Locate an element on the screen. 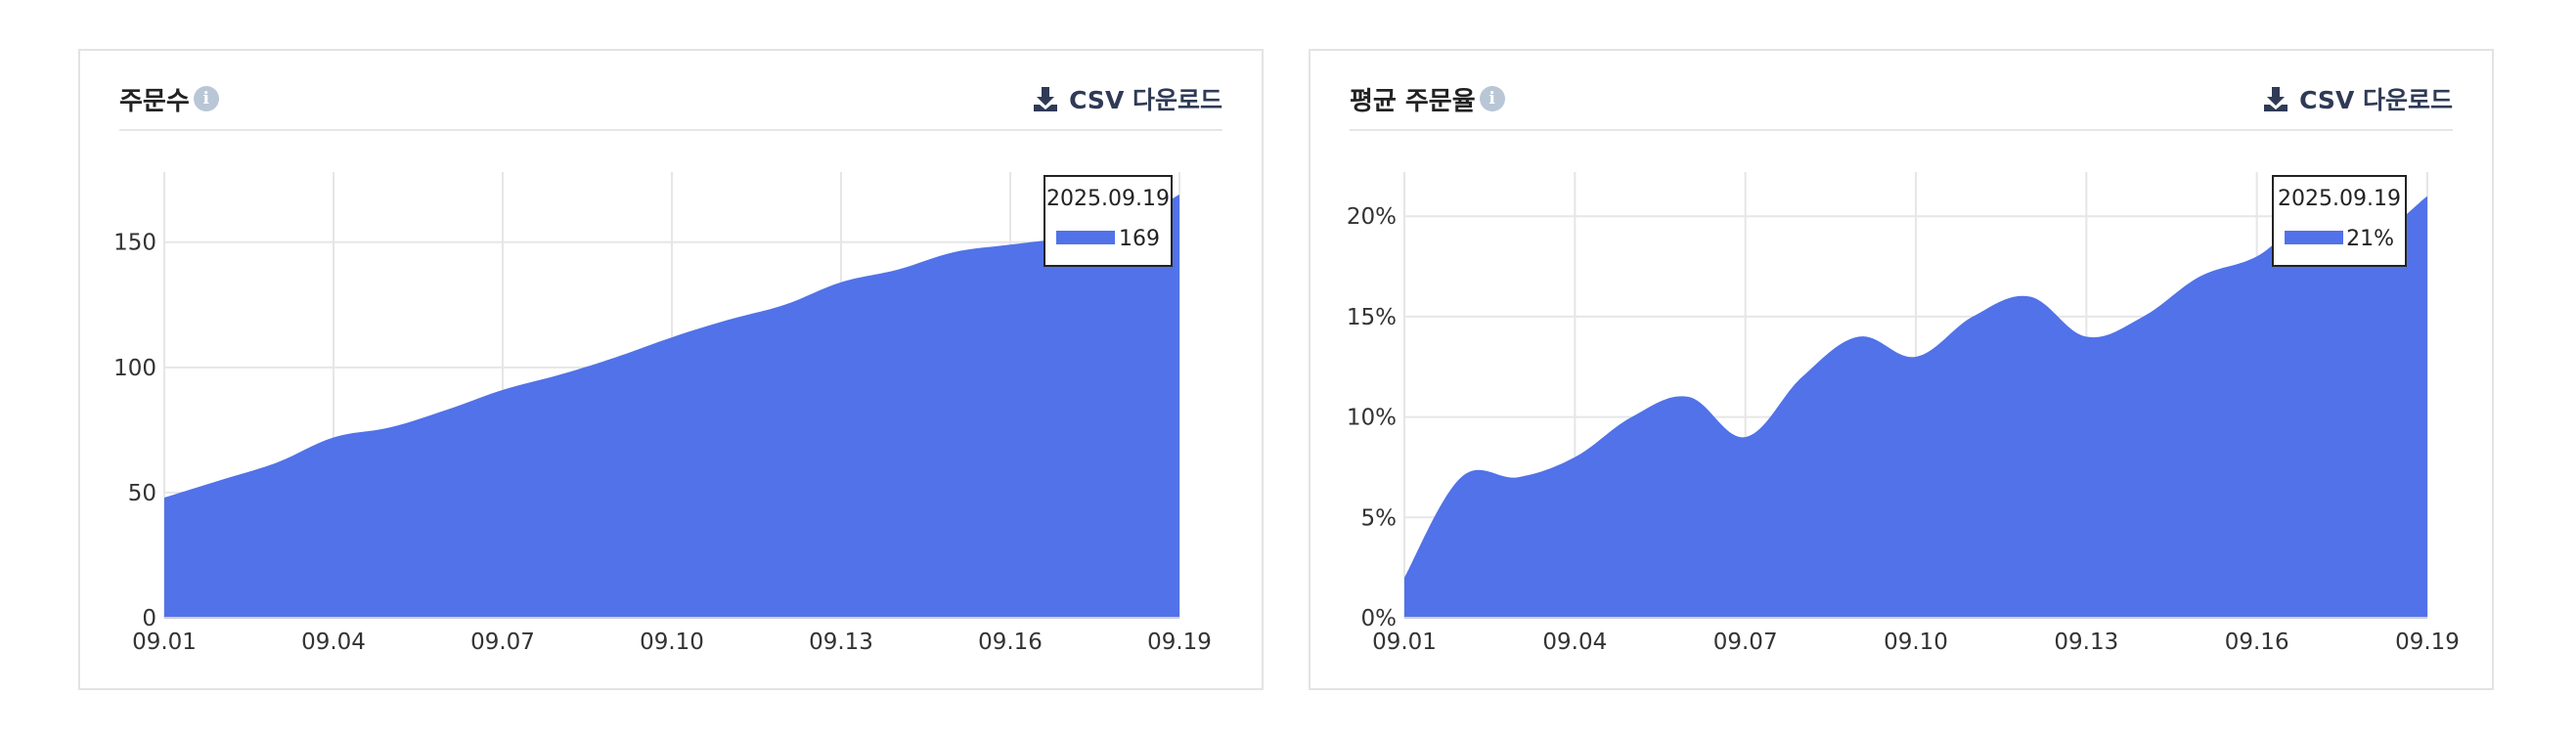 Image resolution: width=2576 pixels, height=739 pixels. y-tick-label: 20% is located at coordinates (1372, 217).